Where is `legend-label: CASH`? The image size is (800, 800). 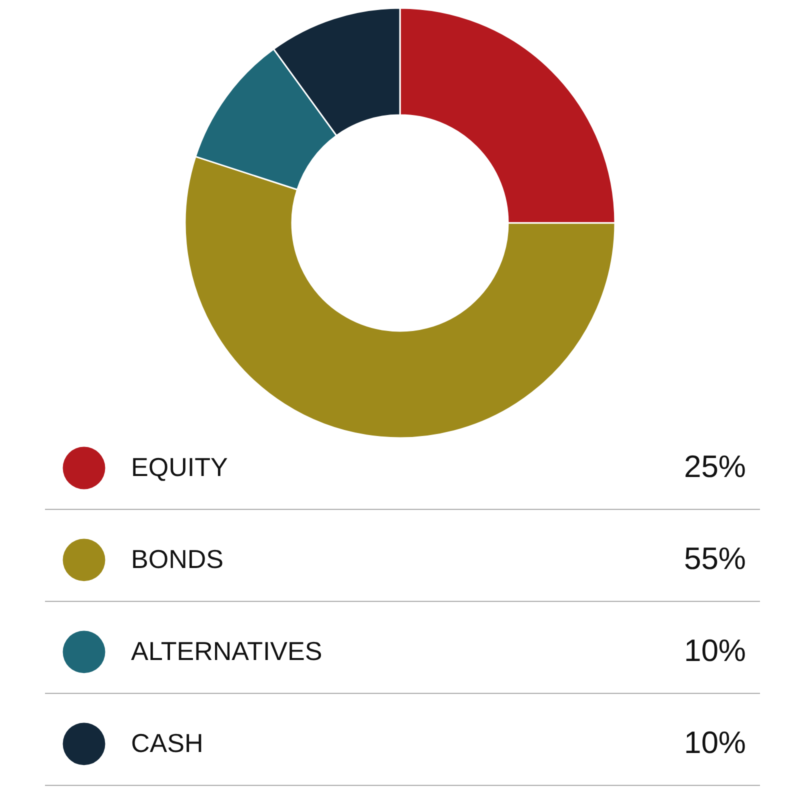
legend-label: CASH is located at coordinates (167, 743).